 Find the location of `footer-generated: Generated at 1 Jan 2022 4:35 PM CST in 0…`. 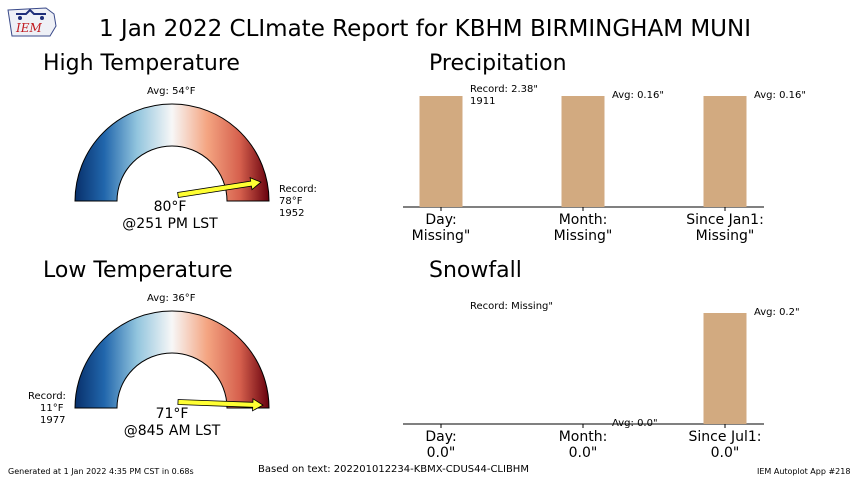

footer-generated: Generated at 1 Jan 2022 4:35 PM CST in 0… is located at coordinates (101, 471).